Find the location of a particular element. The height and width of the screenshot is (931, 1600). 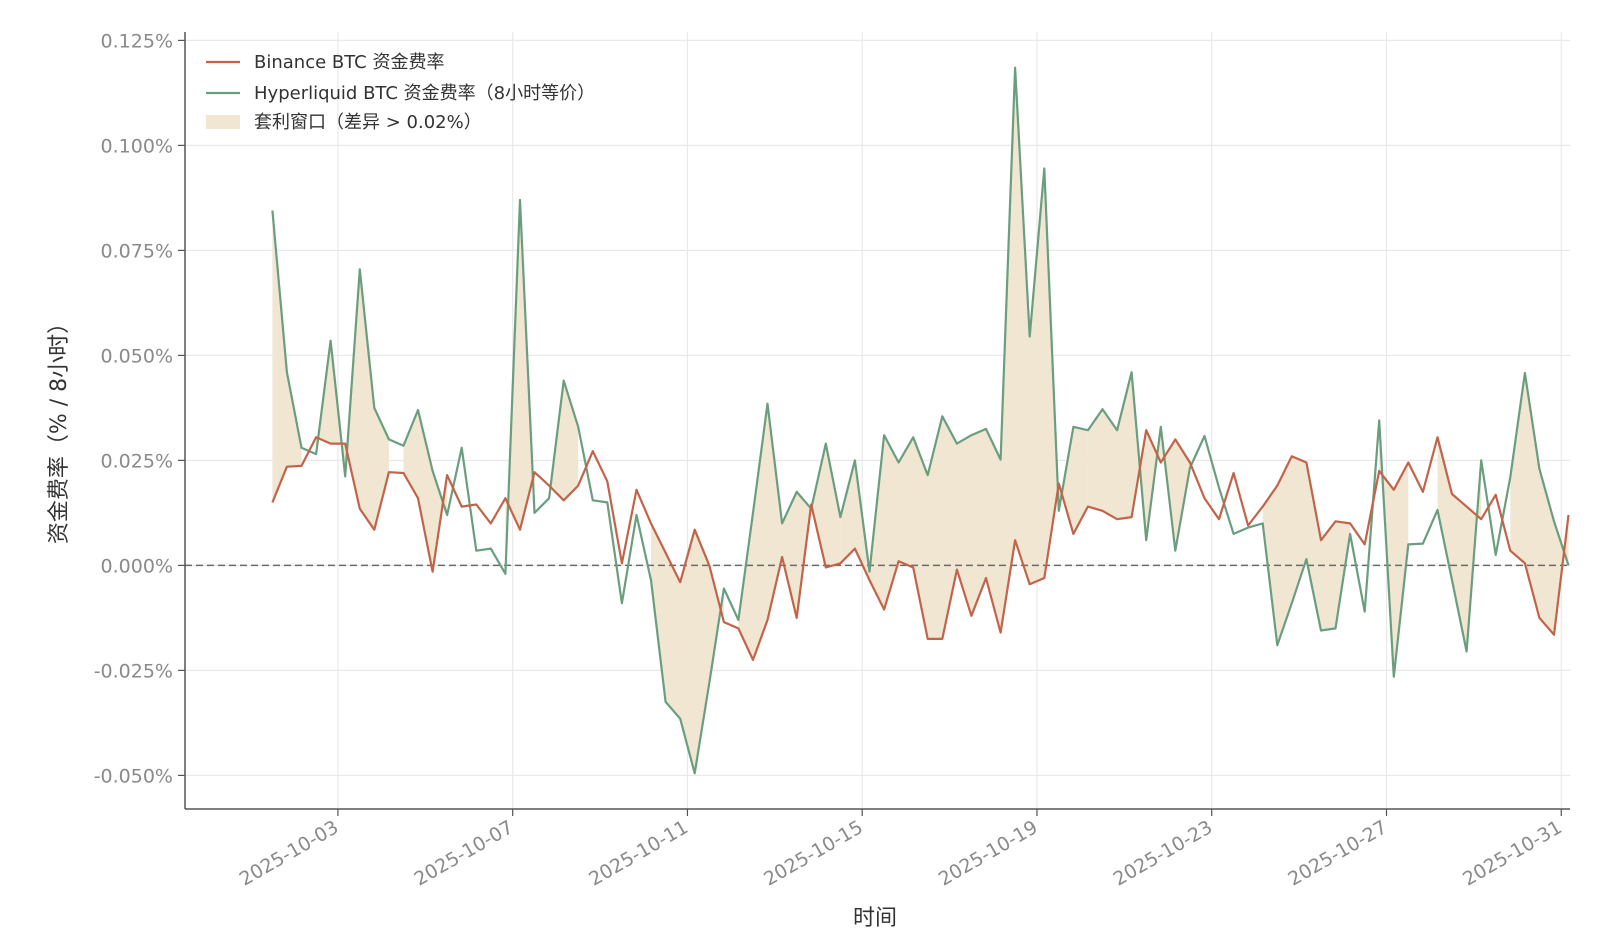

legend-fill-label: 套利窗口（差异 > 0.02%） is located at coordinates (368, 122).